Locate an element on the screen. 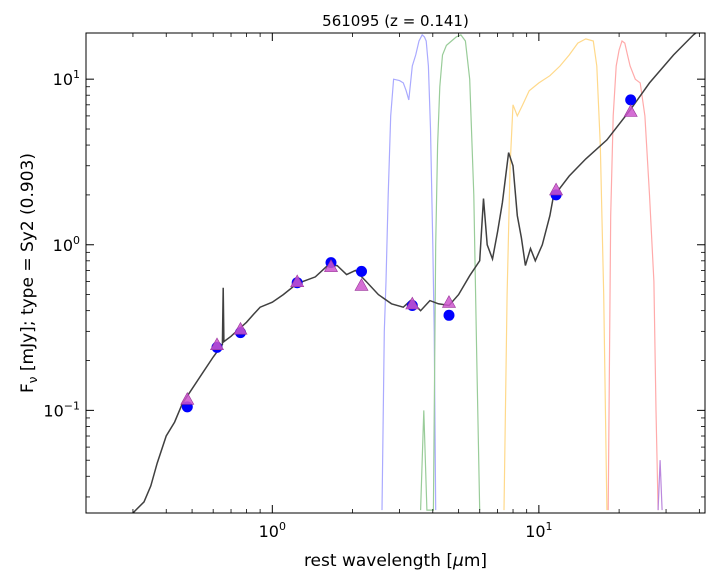 This screenshot has height=587, width=720. filter-green-curve is located at coordinates (450, 272).